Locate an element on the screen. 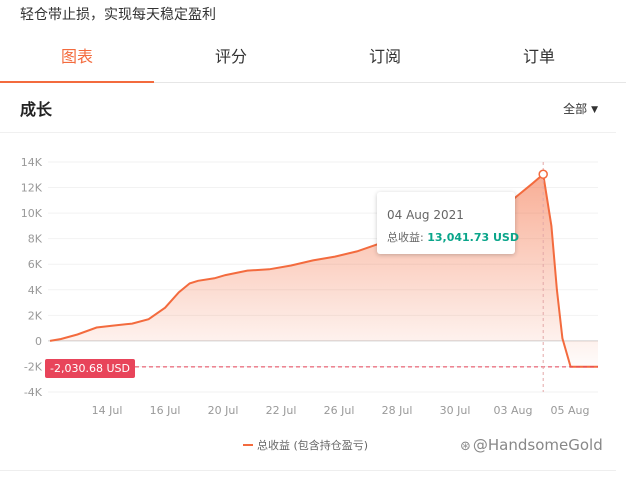  y-tick-label: 12K is located at coordinates (32, 188).